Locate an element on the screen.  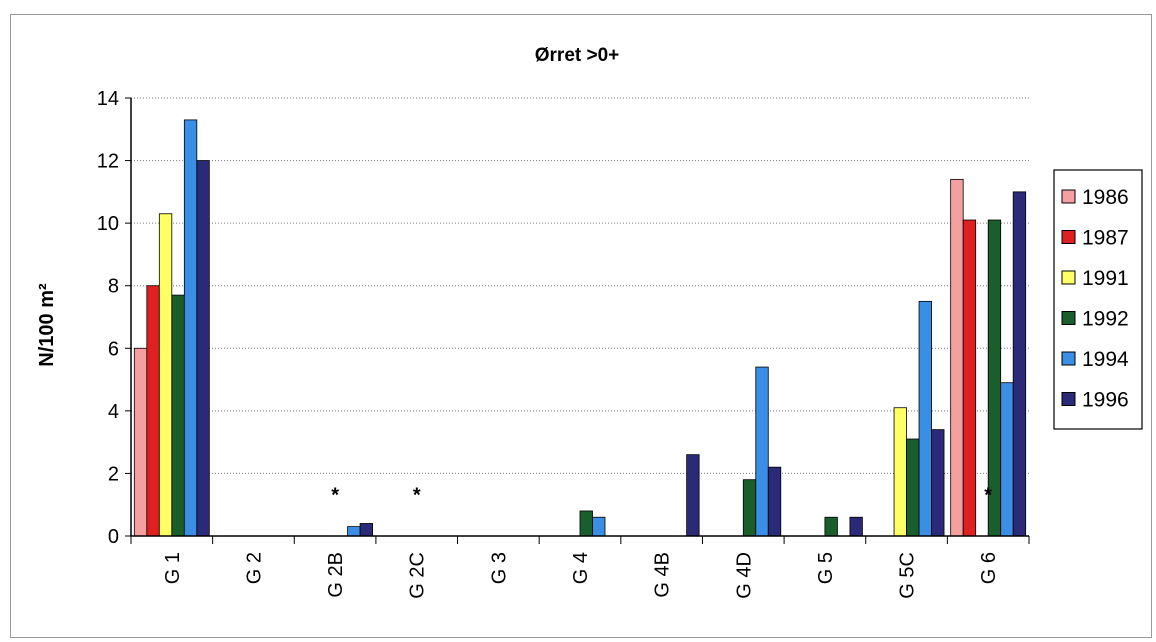
legend-swatch-1996 is located at coordinates (1068, 399).